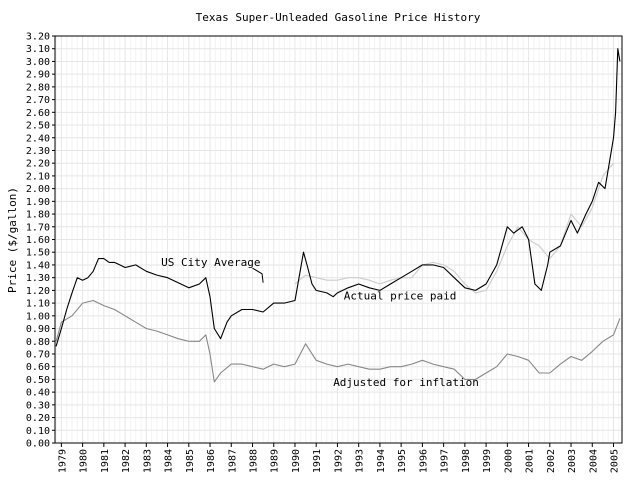 The height and width of the screenshot is (484, 640). What do you see at coordinates (466, 461) in the screenshot?
I see `x-tick-label: 1998` at bounding box center [466, 461].